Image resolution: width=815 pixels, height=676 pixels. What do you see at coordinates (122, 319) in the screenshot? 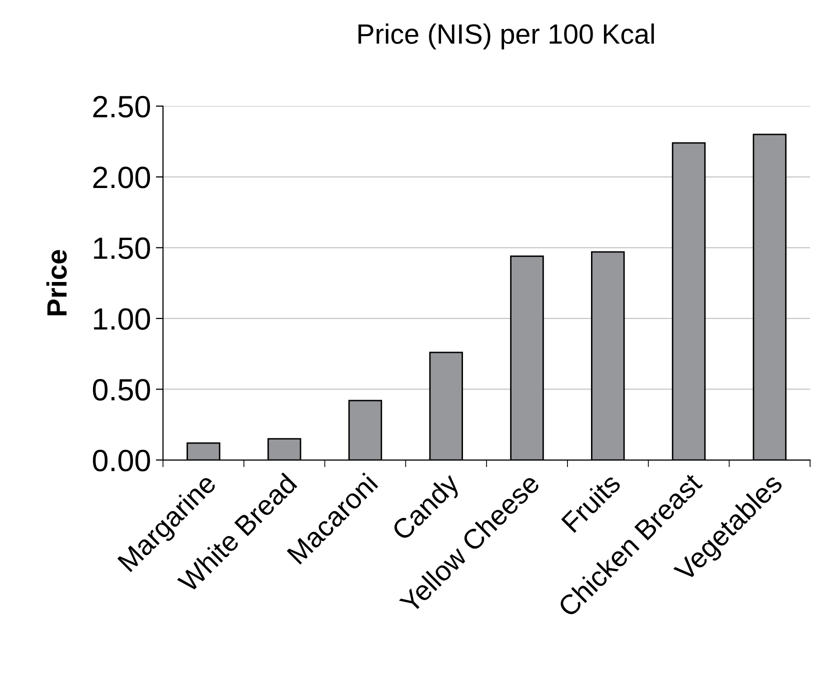
I see `y-tick-label: 1.00` at bounding box center [122, 319].